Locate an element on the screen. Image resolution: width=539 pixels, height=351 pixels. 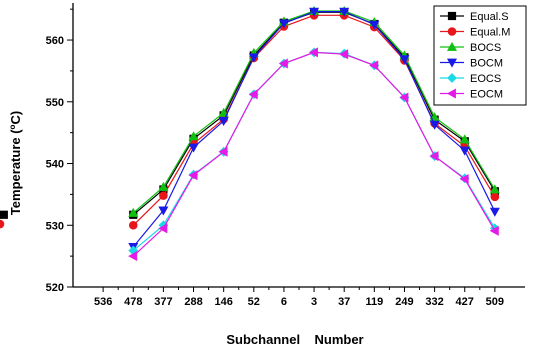
legend-item: BOCM is located at coordinates (471, 64).